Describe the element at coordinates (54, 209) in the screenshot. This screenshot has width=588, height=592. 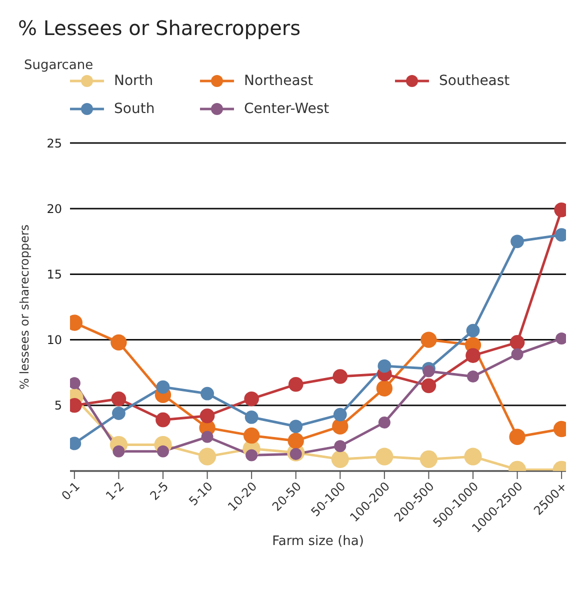
I see `y-tick-label: 20` at that location.